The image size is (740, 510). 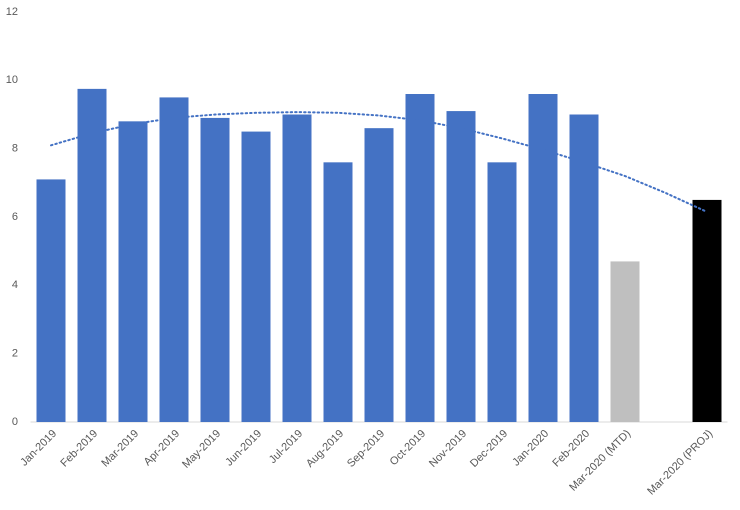 What do you see at coordinates (15, 285) in the screenshot?
I see `y-tick-label: 4` at bounding box center [15, 285].